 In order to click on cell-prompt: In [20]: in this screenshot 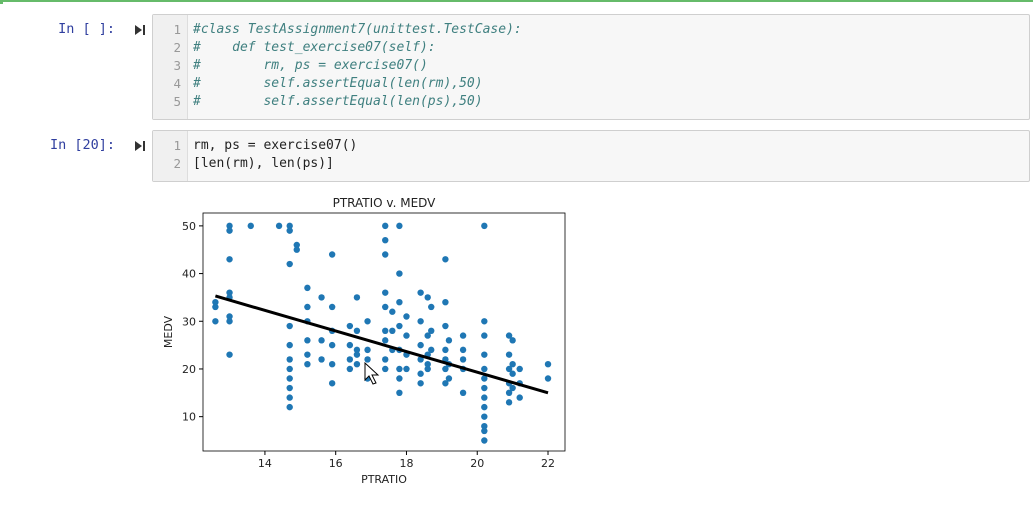, I will do `click(82, 145)`.